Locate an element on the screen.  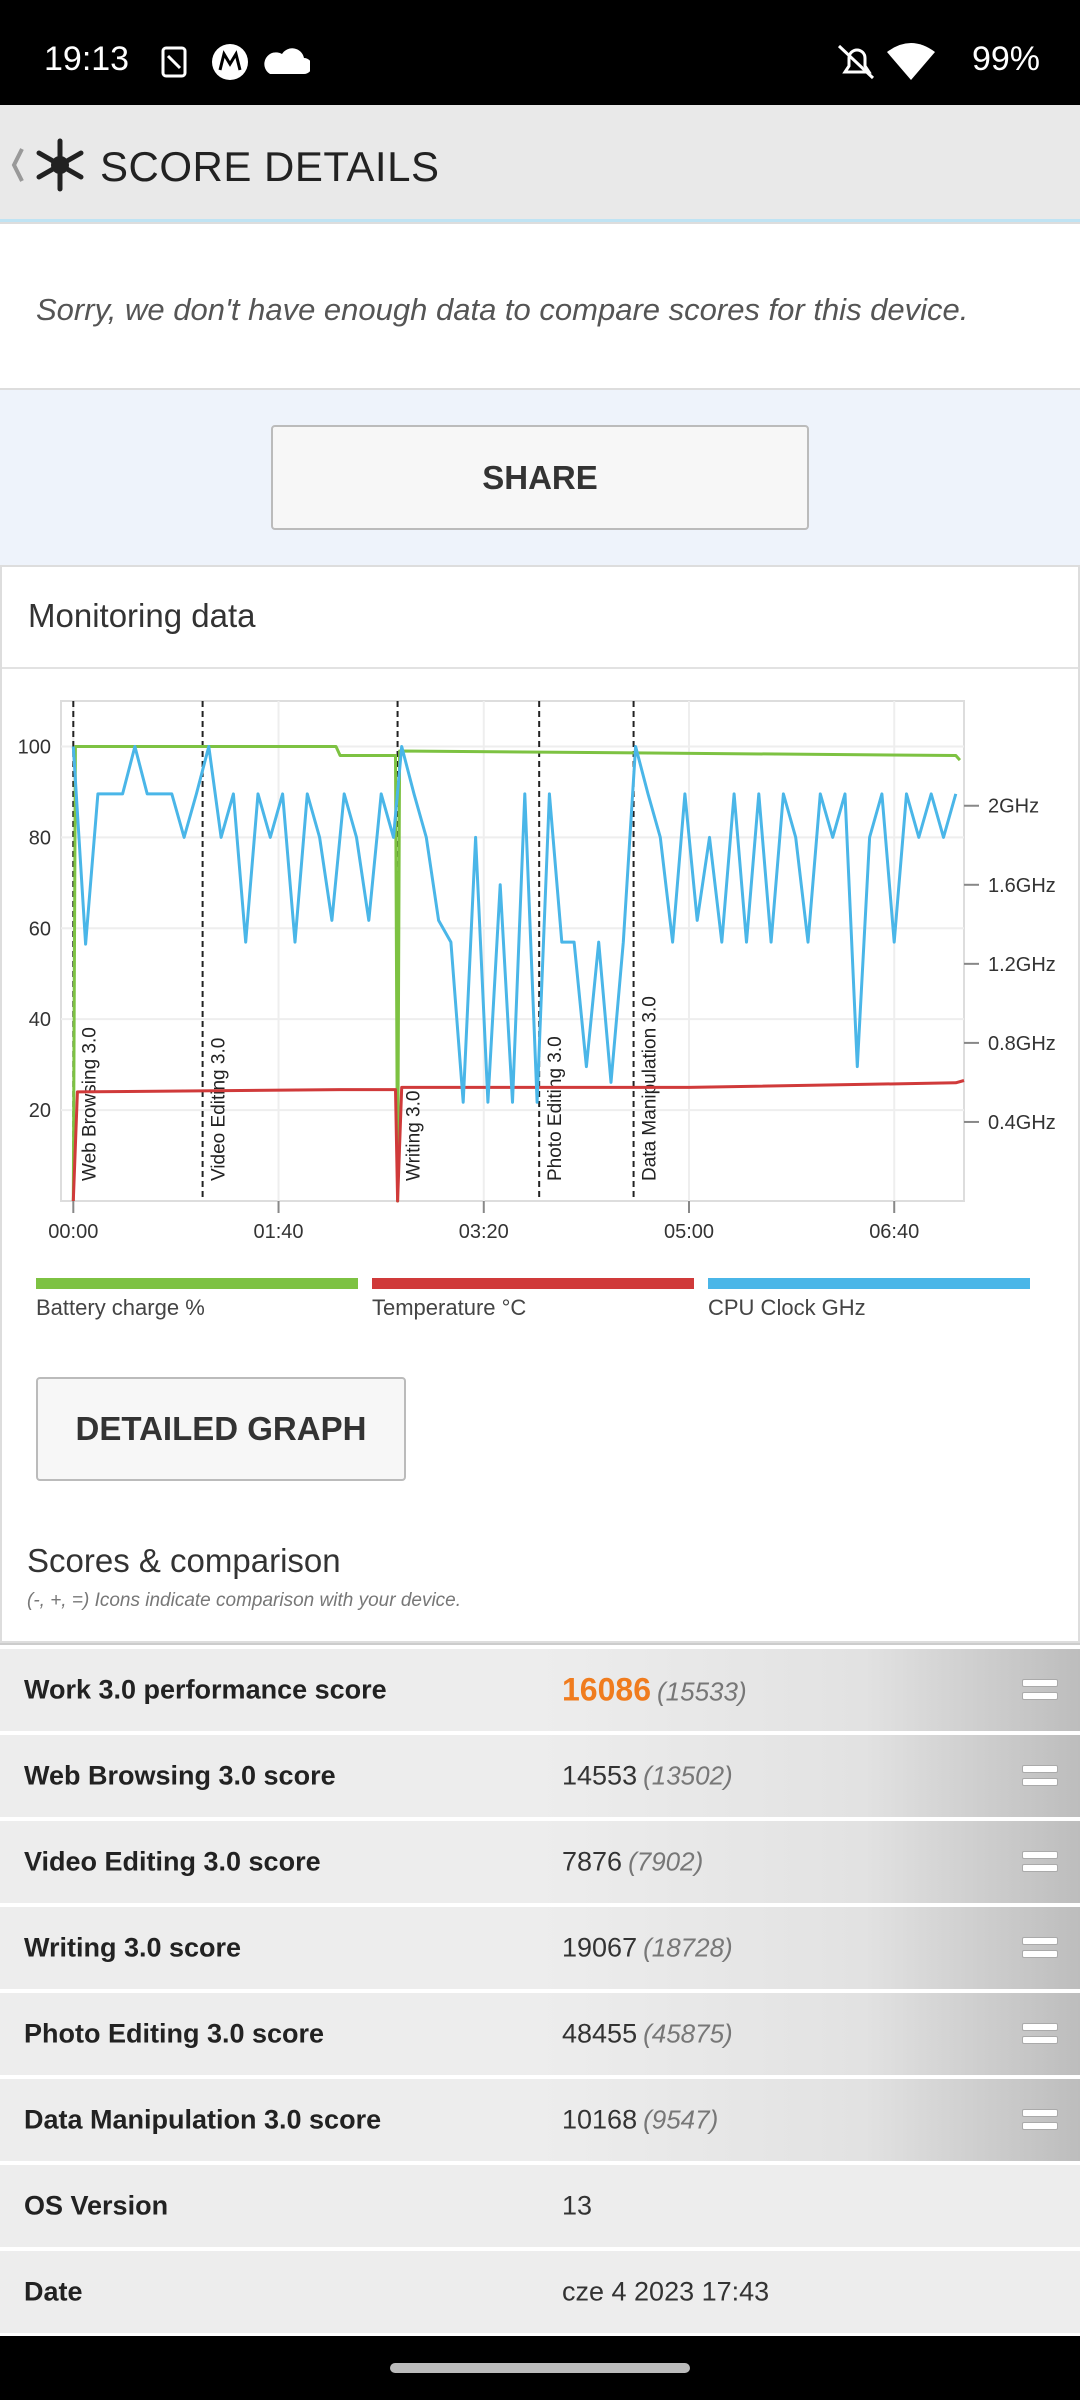
score: 16086 (15533) is located at coordinates (654, 1690).